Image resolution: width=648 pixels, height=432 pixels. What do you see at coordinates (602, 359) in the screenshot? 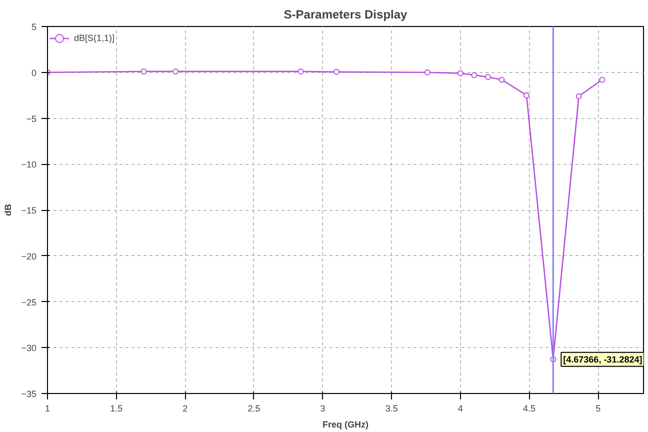
I see `annotation: [4.67366, -31.2824]` at bounding box center [602, 359].